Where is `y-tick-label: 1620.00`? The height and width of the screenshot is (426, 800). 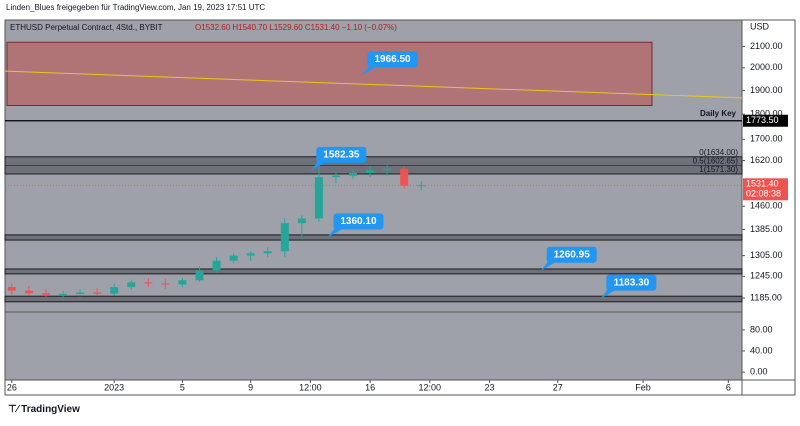 y-tick-label: 1620.00 is located at coordinates (766, 160).